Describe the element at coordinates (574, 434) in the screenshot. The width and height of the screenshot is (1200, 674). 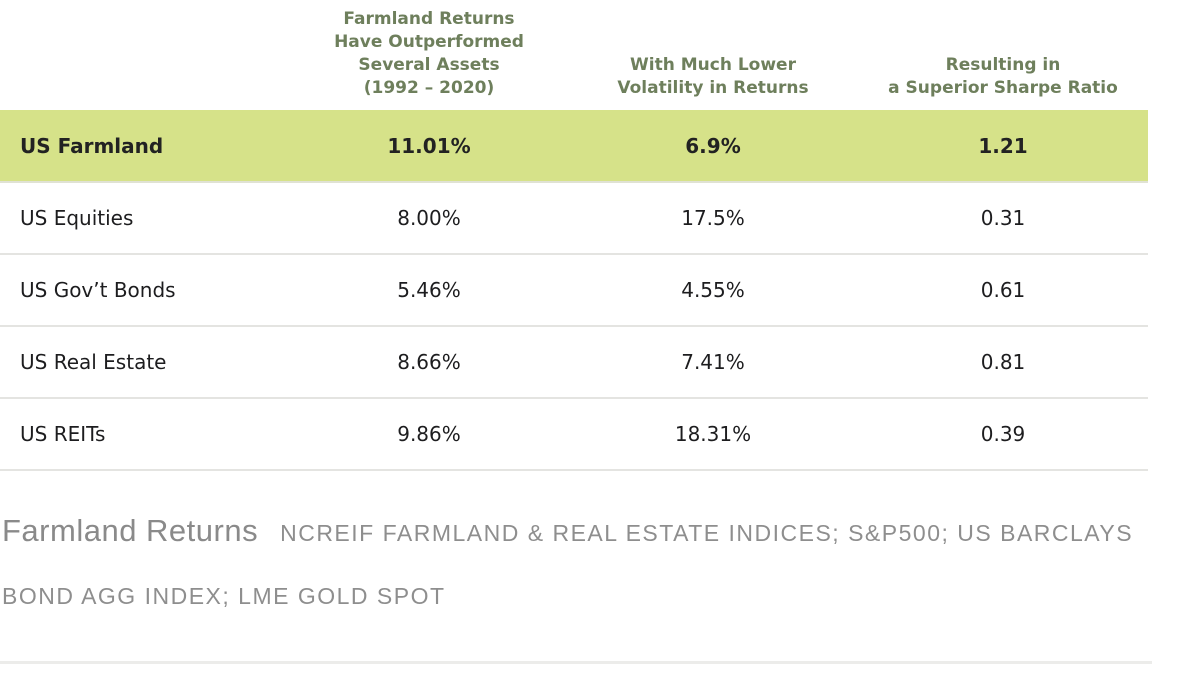
I see `table-row-us-reits: US REITs 9.86% 18.31% 0.39` at that location.